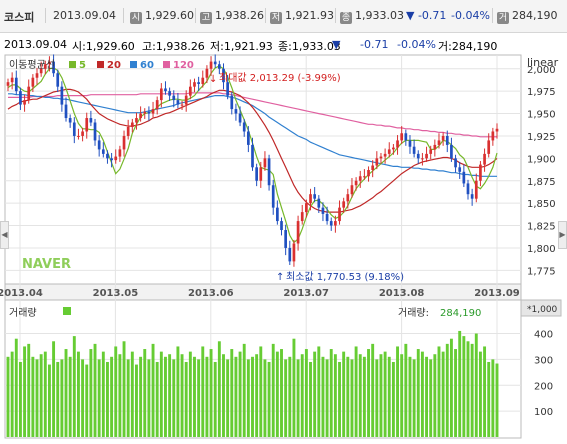  Describe the element at coordinates (541, 271) in the screenshot. I see `price-tick-label: 1,775` at that location.